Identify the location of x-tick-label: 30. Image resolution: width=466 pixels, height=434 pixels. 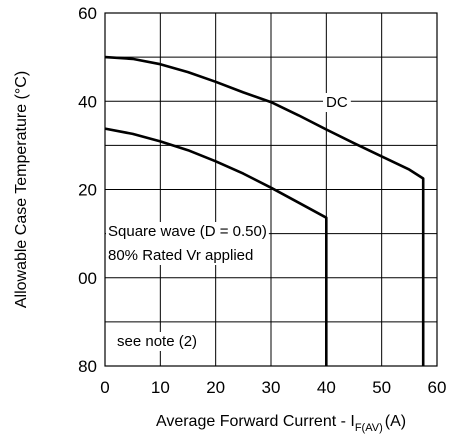
(271, 387).